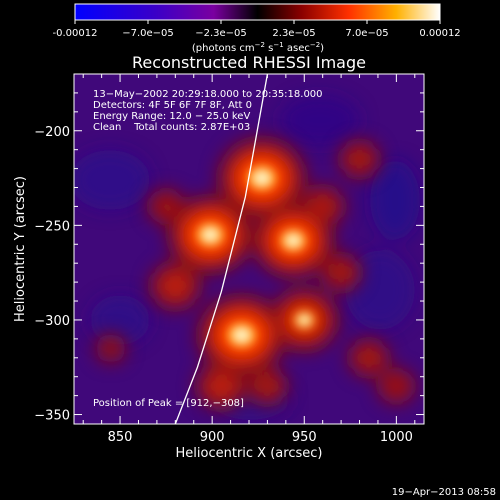 This screenshot has height=500, width=500. What do you see at coordinates (171, 127) in the screenshot?
I see `info-line-counts: Clean Total counts: 2.87E+03` at bounding box center [171, 127].